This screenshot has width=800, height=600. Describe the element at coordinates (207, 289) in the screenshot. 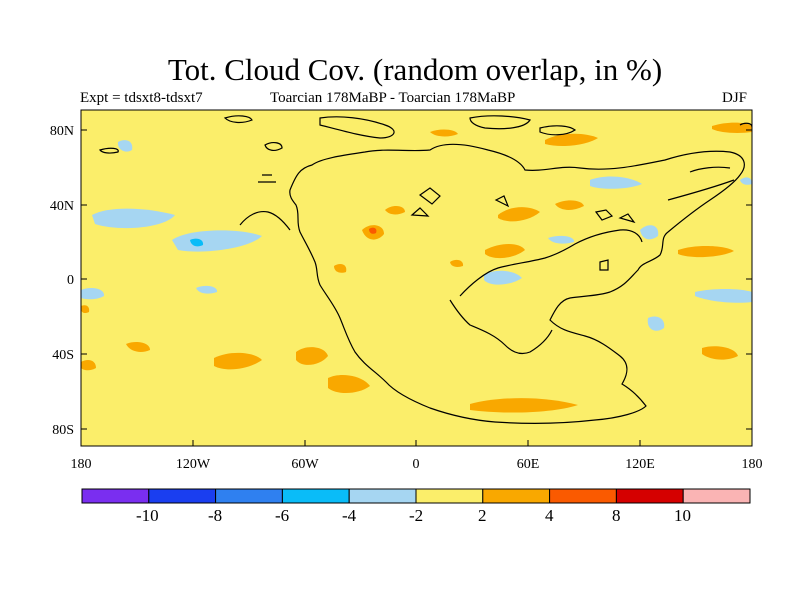

I see `neg-patch-central-band` at that location.